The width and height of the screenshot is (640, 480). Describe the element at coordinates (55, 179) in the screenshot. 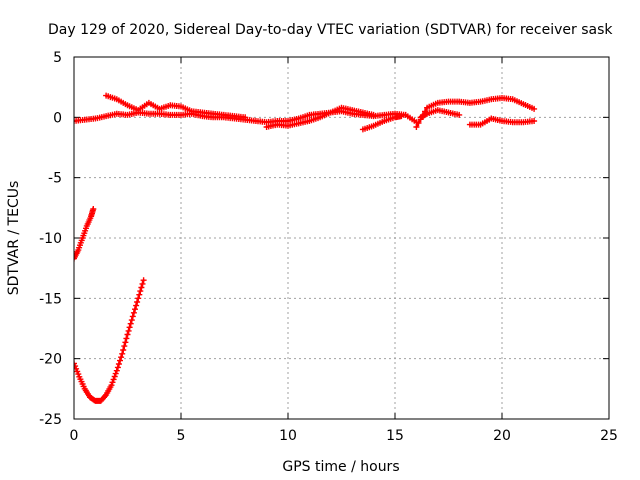

I see `y-tick-label: -5` at that location.